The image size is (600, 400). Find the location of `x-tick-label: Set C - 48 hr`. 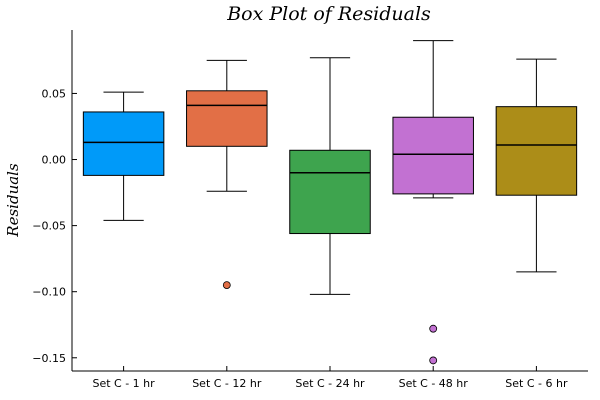

x-tick-label: Set C - 48 hr is located at coordinates (434, 383).